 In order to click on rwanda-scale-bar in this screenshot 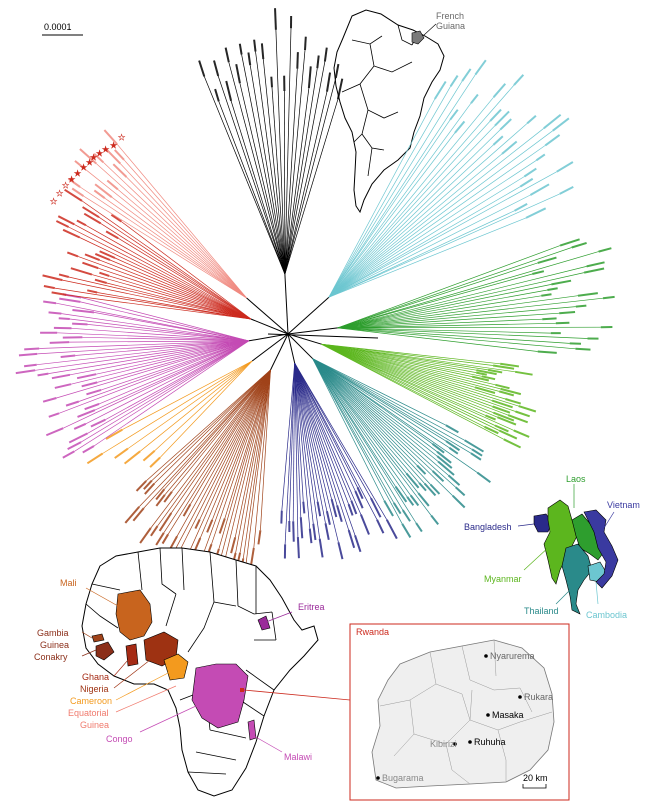, I will do `click(534, 786)`.